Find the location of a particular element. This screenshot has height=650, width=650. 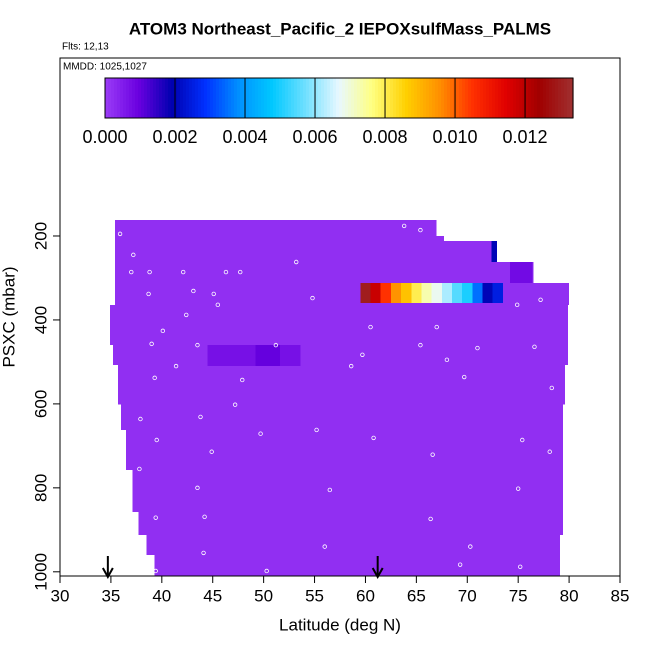

colorbar-tick-label: 0.002 is located at coordinates (174, 137).